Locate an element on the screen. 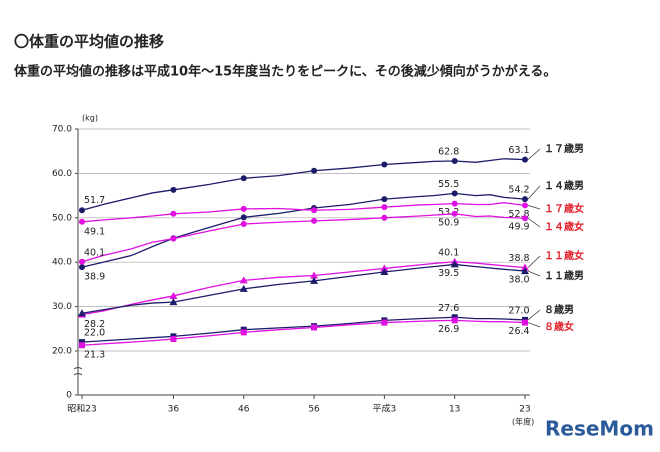 The image size is (660, 452). value-label: 22.0 is located at coordinates (94, 333).